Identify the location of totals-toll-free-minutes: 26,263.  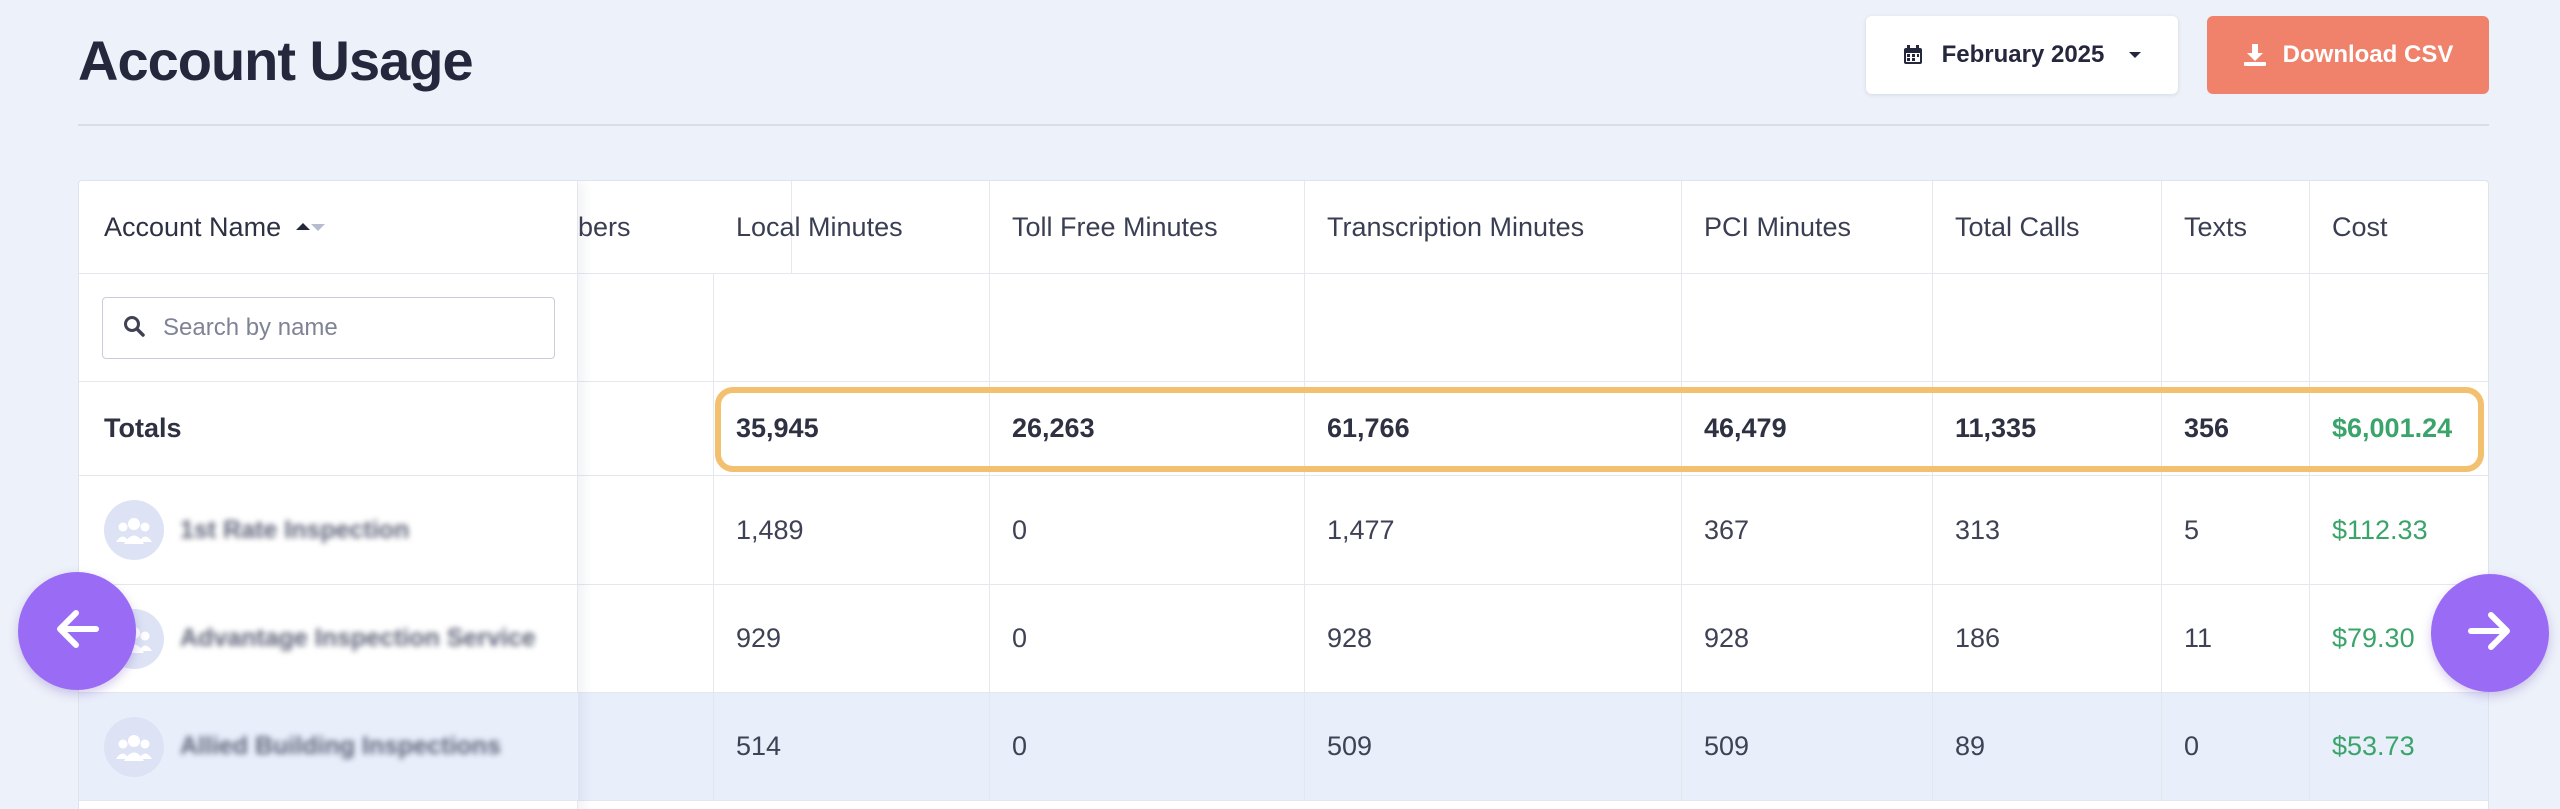
(1147, 429).